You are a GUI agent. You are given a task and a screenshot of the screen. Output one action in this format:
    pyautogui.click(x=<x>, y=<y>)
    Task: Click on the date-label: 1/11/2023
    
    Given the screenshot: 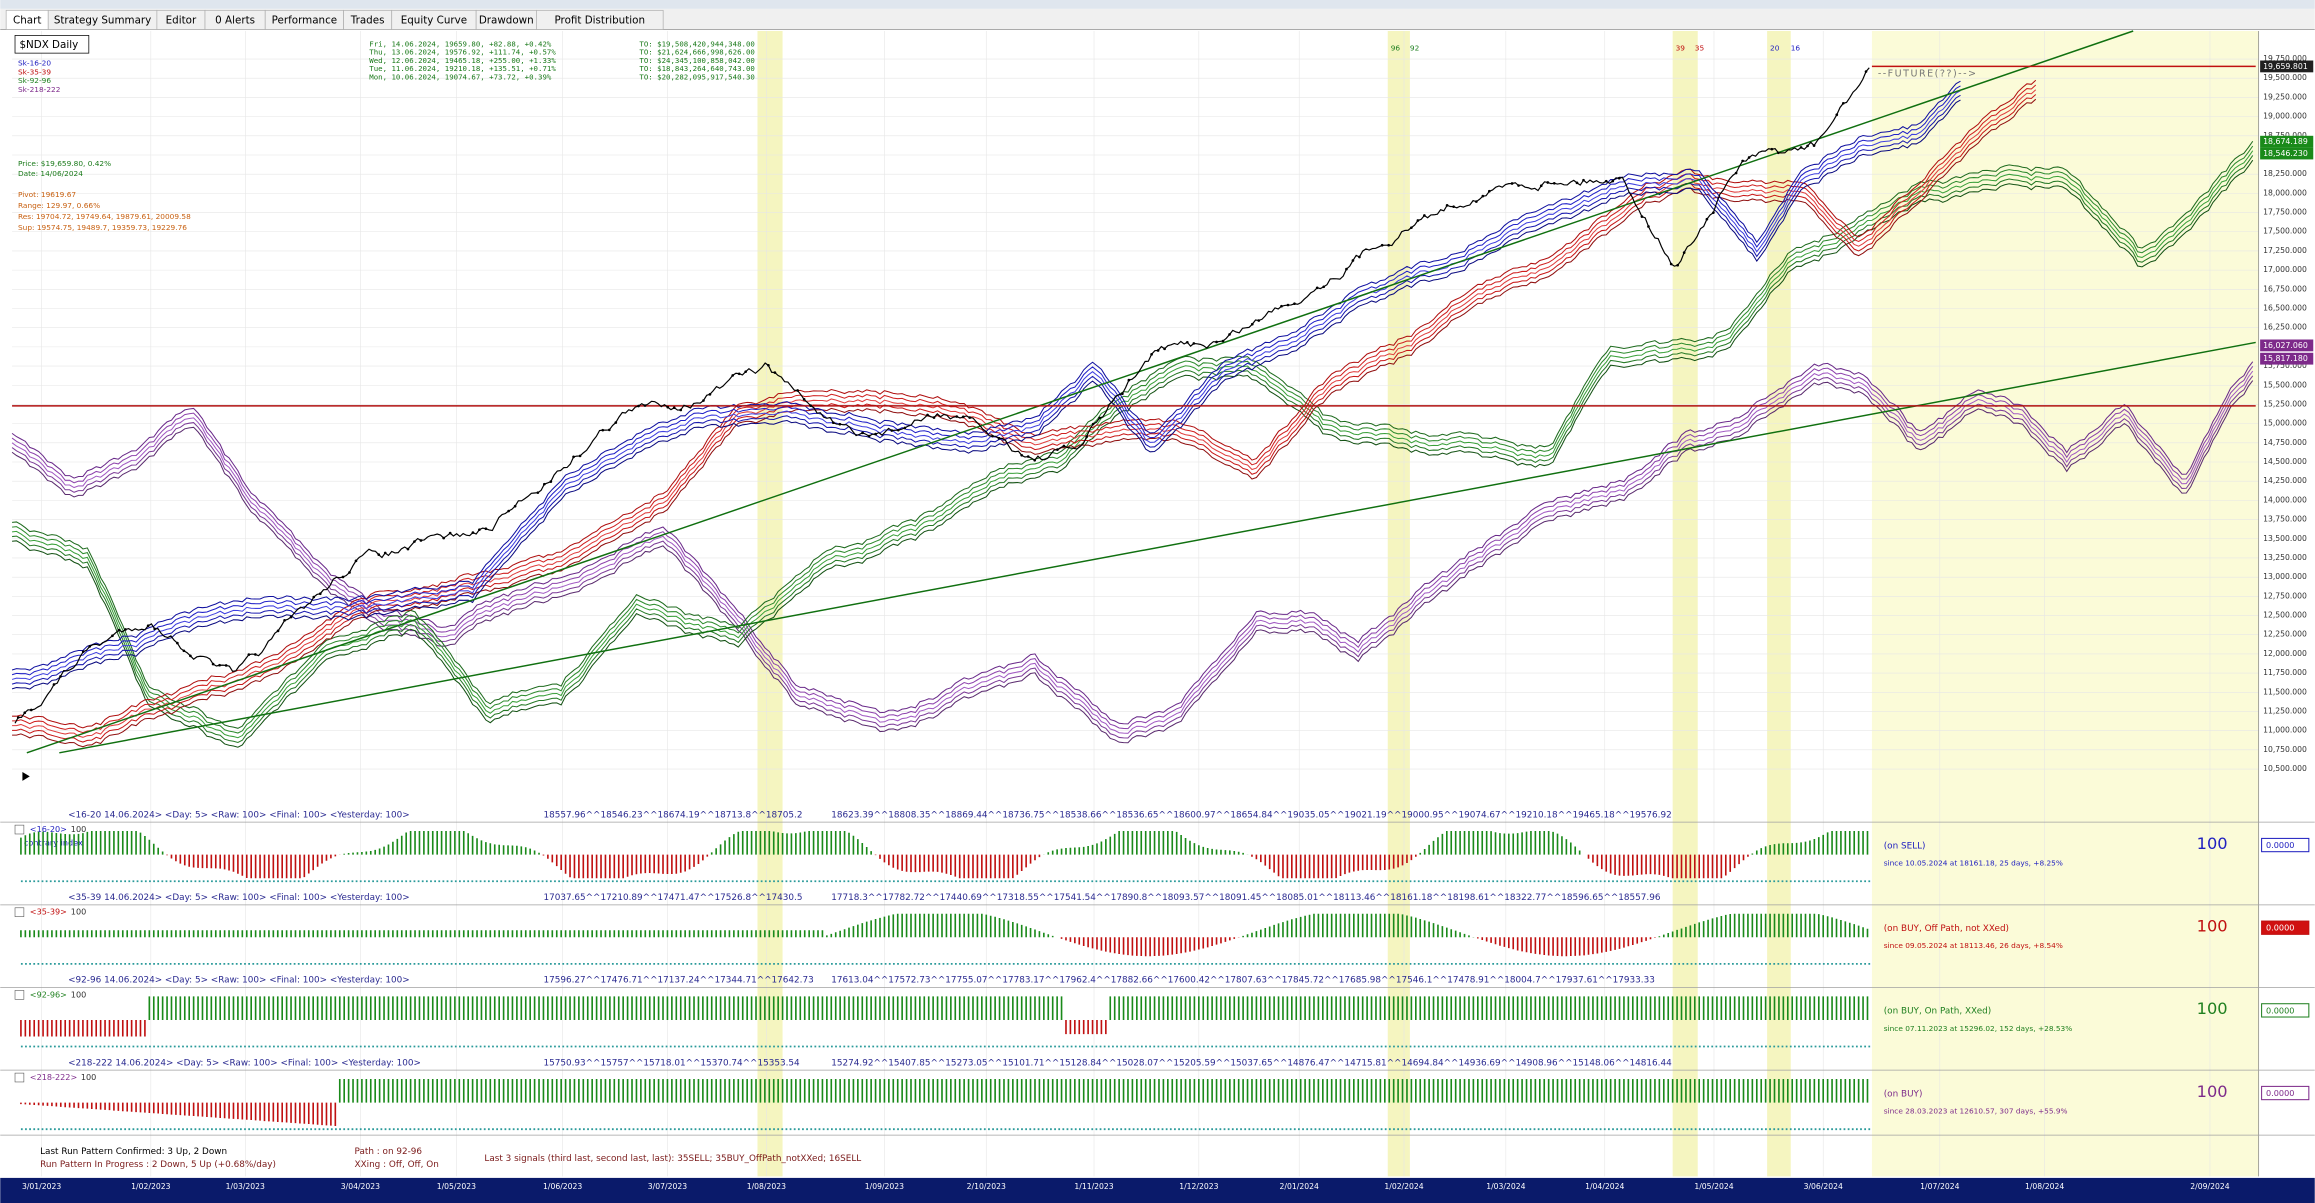 What is the action you would take?
    pyautogui.click(x=1093, y=1186)
    